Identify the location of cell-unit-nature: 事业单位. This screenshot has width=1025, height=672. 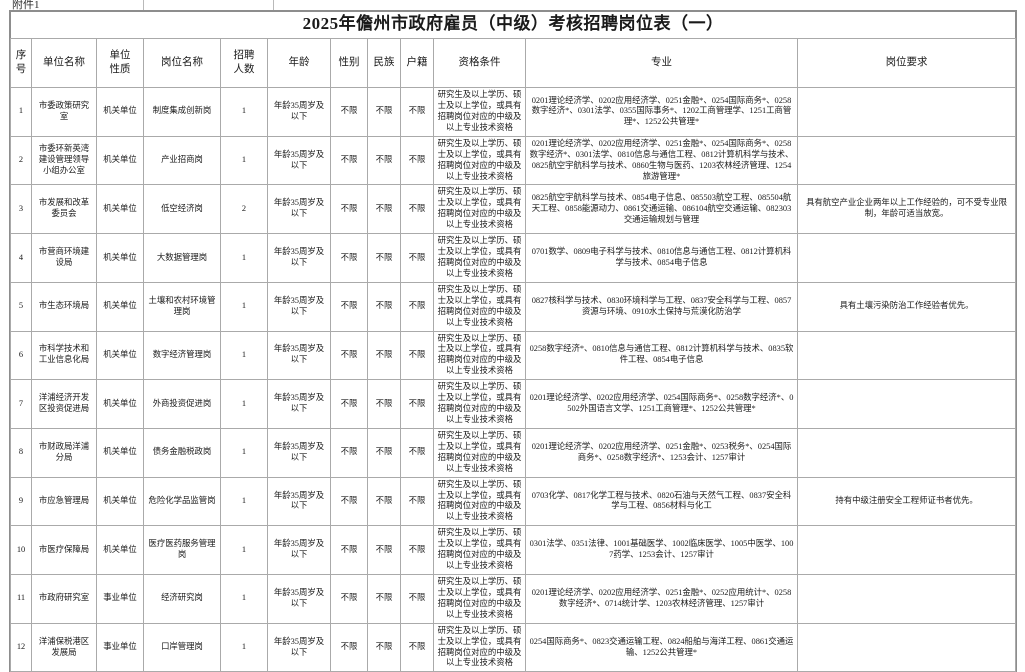
(120, 598).